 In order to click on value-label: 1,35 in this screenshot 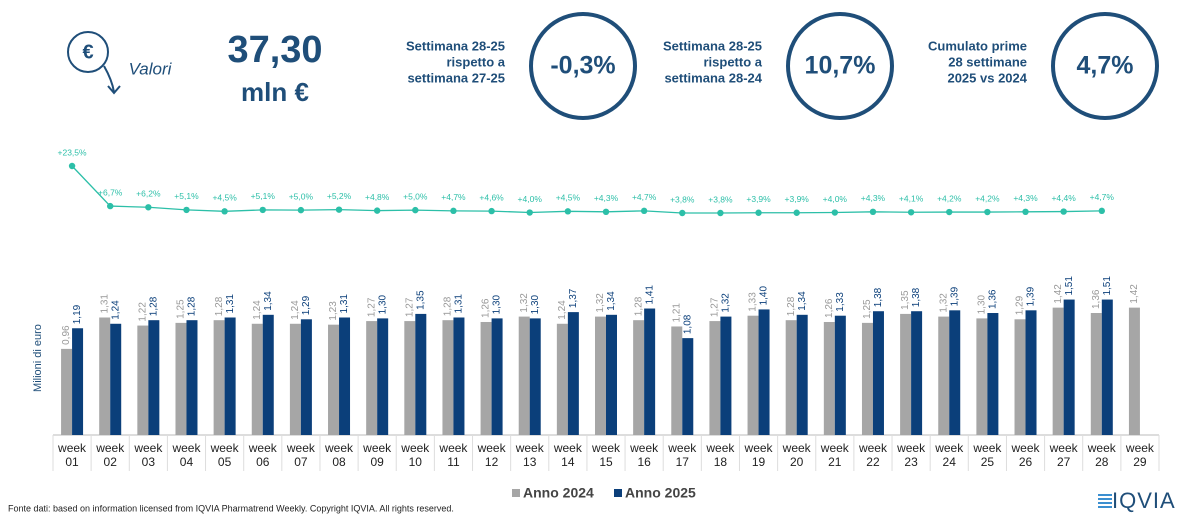, I will do `click(420, 300)`.